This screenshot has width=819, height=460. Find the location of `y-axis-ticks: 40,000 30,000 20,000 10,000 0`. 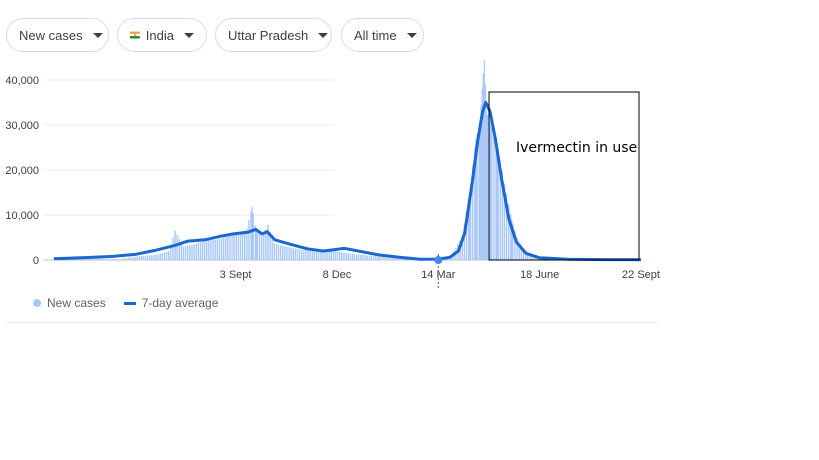

y-axis-ticks: 40,000 30,000 20,000 10,000 0 is located at coordinates (22, 171).